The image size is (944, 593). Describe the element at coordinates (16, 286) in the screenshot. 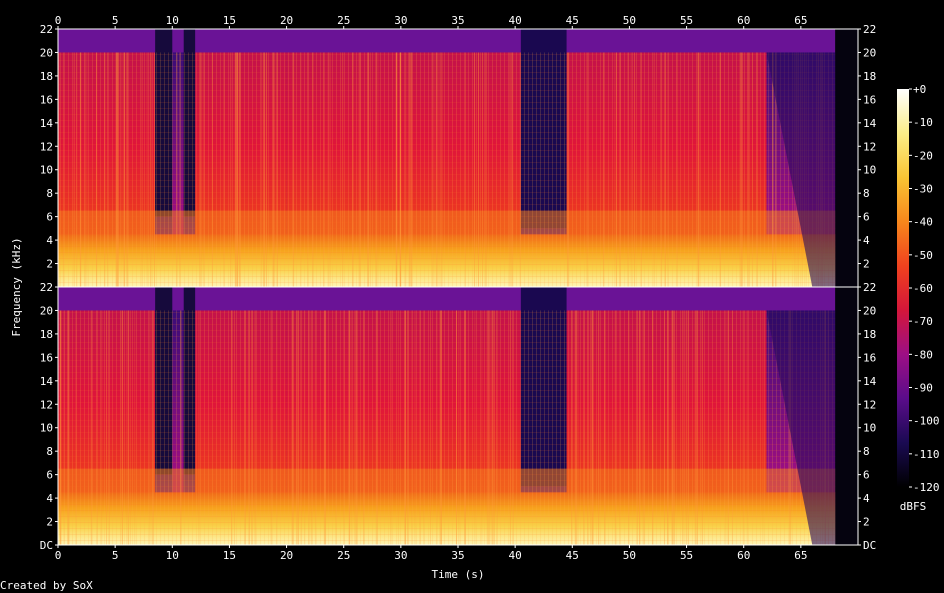

I see `y-axis-label: Frequency (kHz)` at that location.